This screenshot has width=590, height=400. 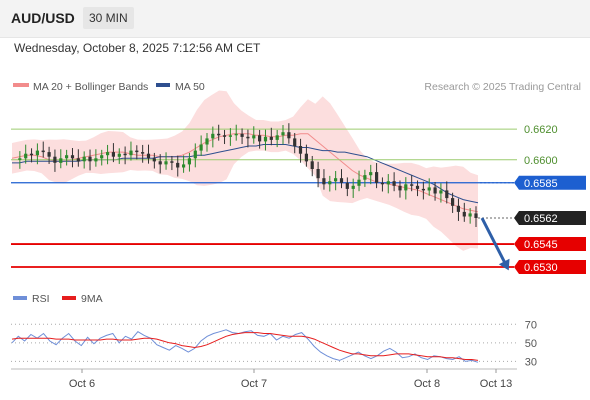 I want to click on resistance-label: 0.6600, so click(x=541, y=161).